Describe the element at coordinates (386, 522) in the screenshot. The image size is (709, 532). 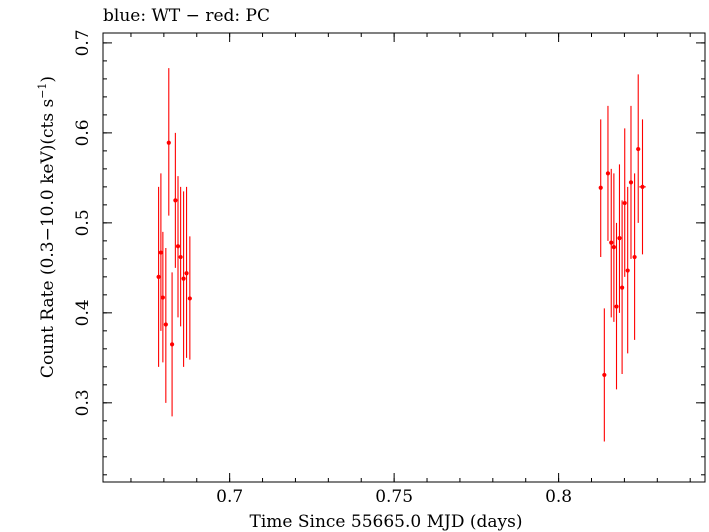
I see `x-axis-label: Time Since 55665.0 MJD (days)` at that location.